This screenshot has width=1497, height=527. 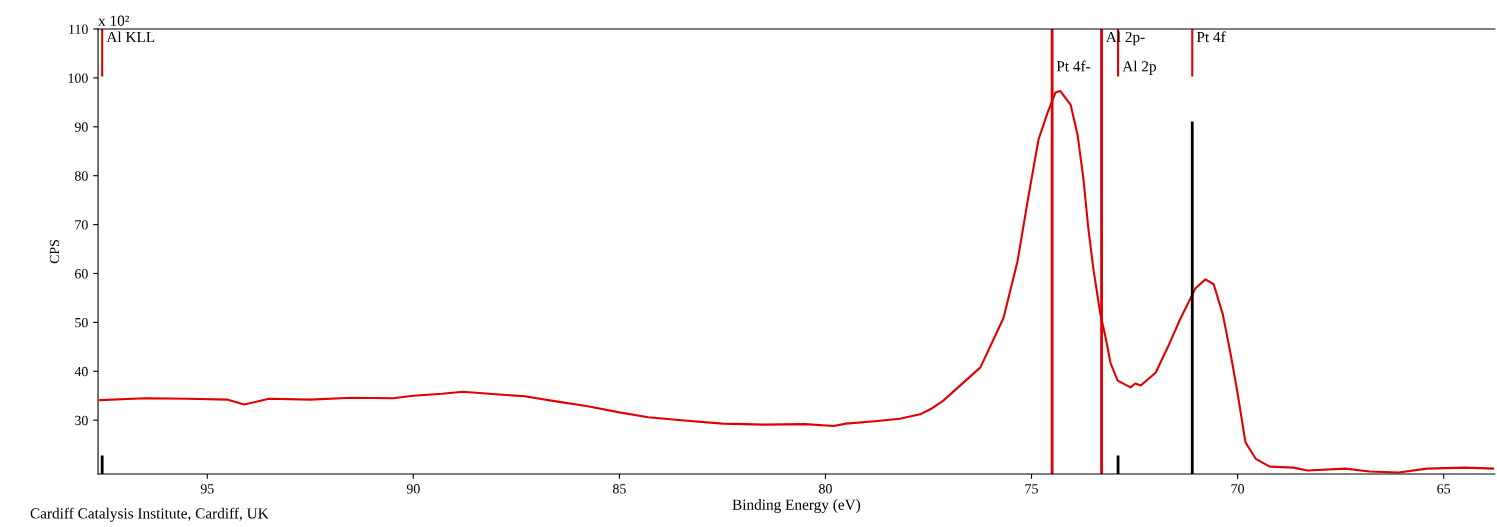 I want to click on annotation: Pt 4f, so click(x=1211, y=37).